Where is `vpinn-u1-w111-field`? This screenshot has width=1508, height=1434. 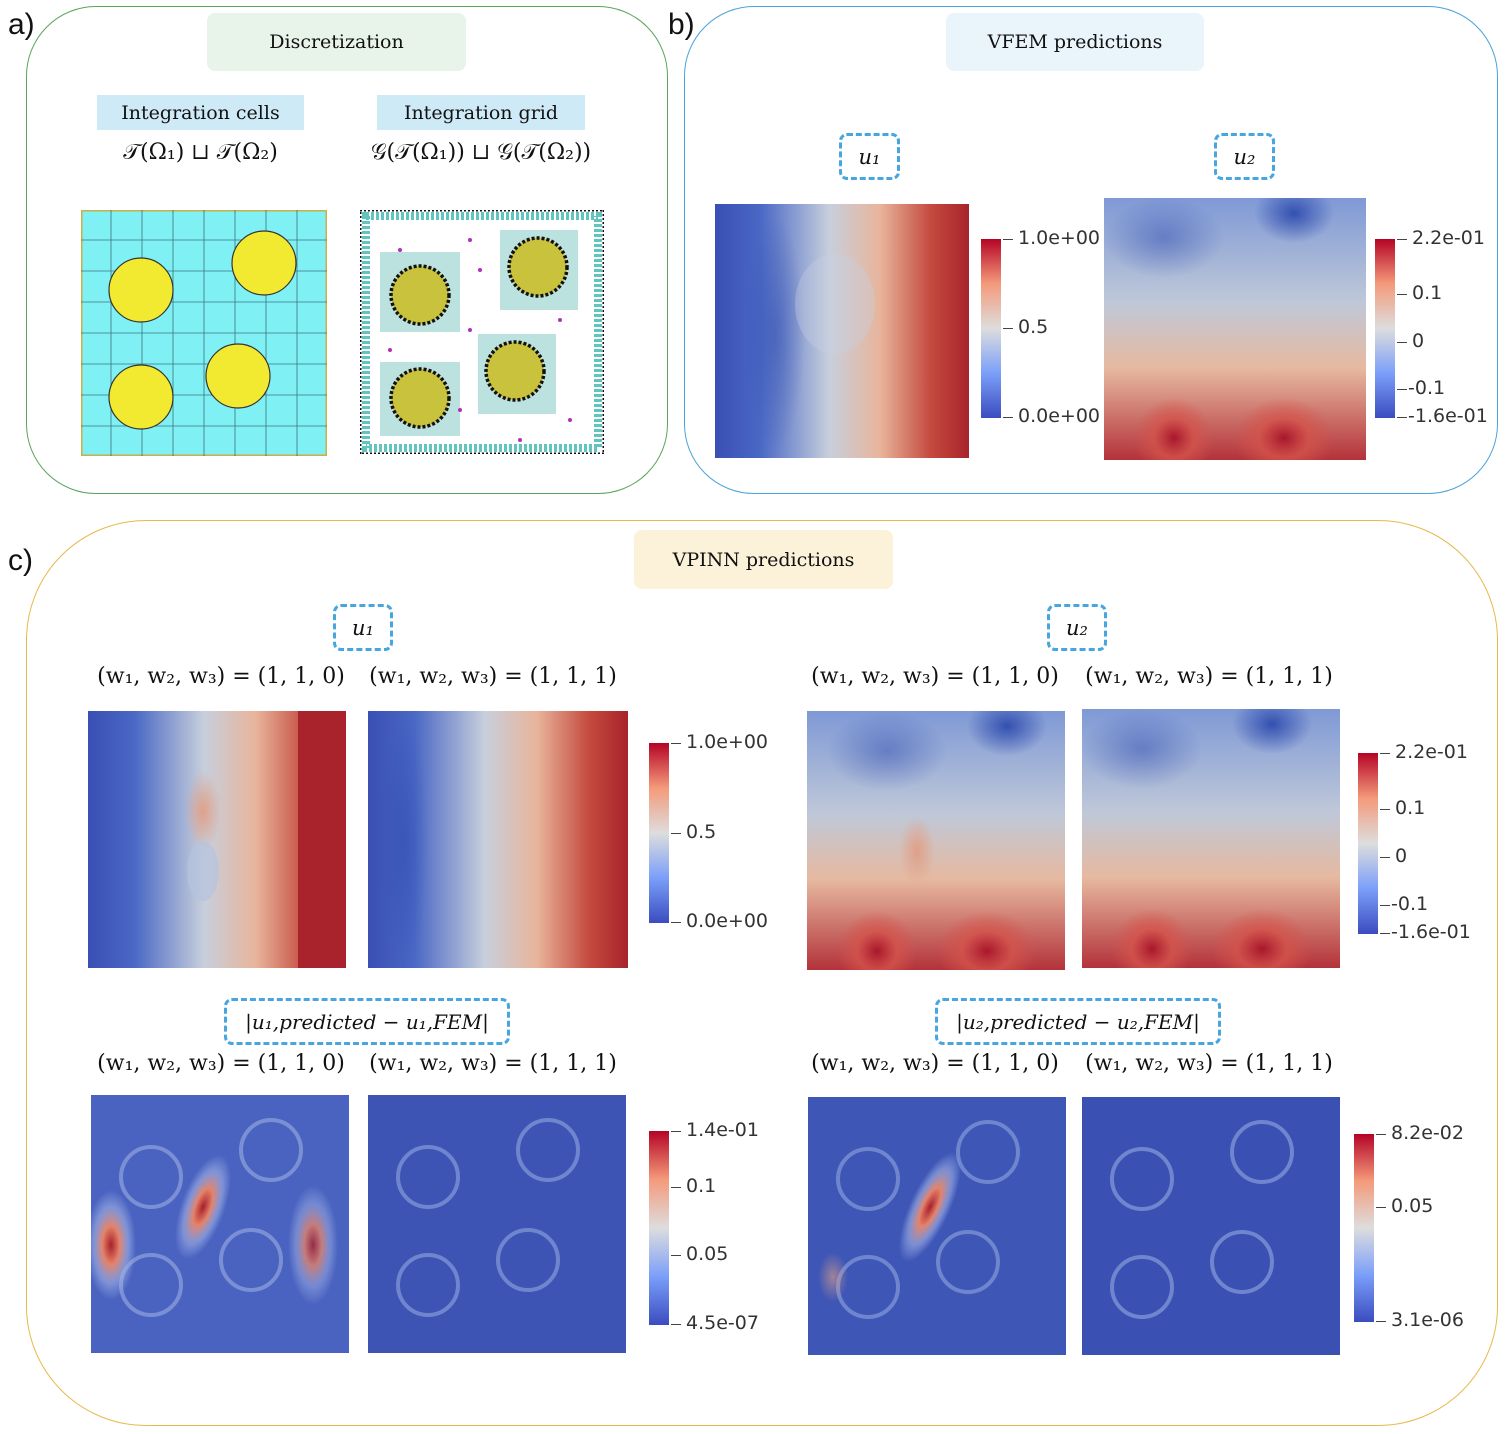 vpinn-u1-w111-field is located at coordinates (498, 839).